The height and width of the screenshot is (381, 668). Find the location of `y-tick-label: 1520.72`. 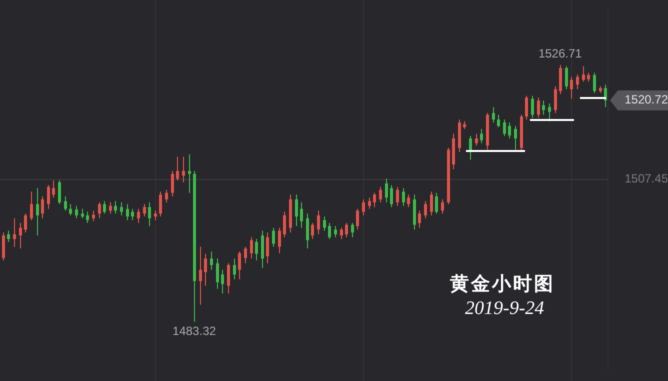

y-tick-label: 1520.72 is located at coordinates (646, 99).